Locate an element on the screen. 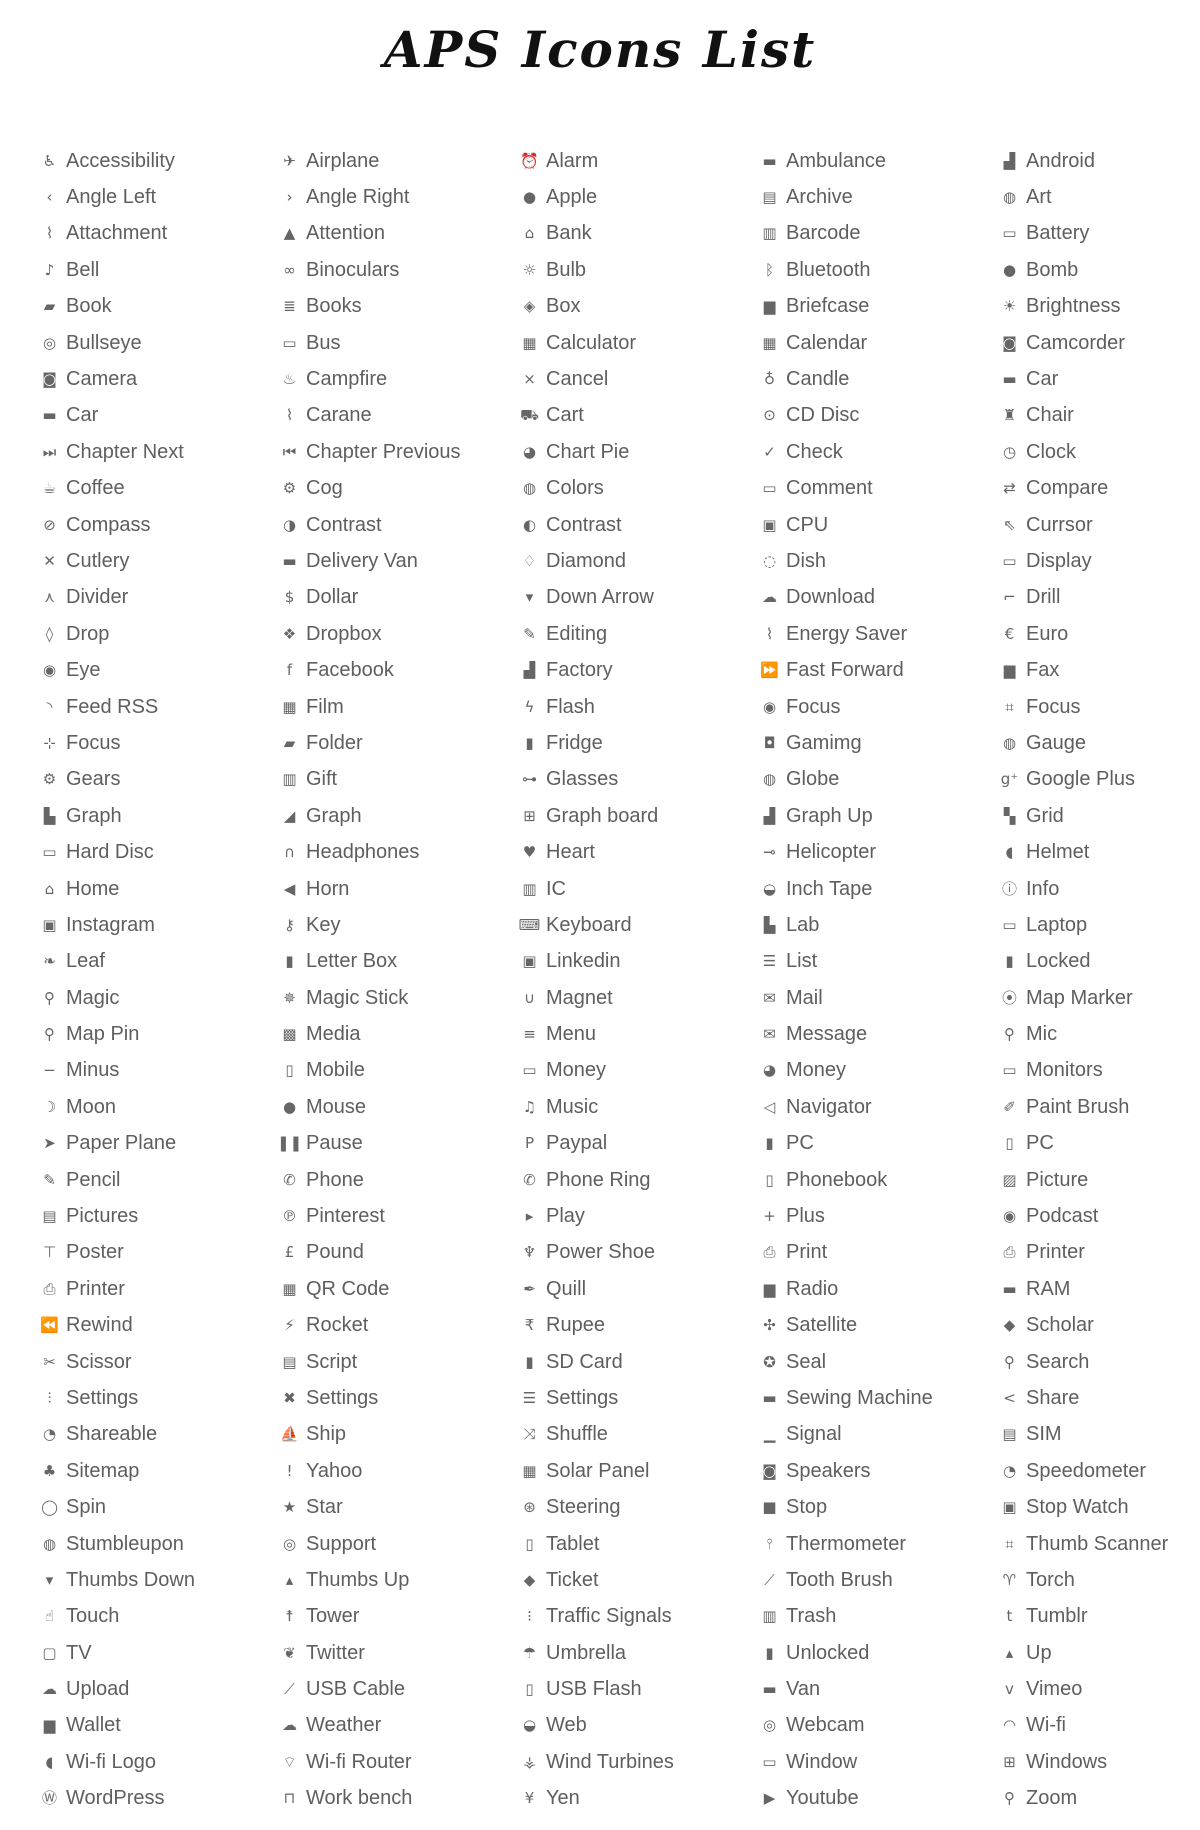 This screenshot has height=1830, width=1200. pc-tower-icon: ▮ is located at coordinates (769, 1143).